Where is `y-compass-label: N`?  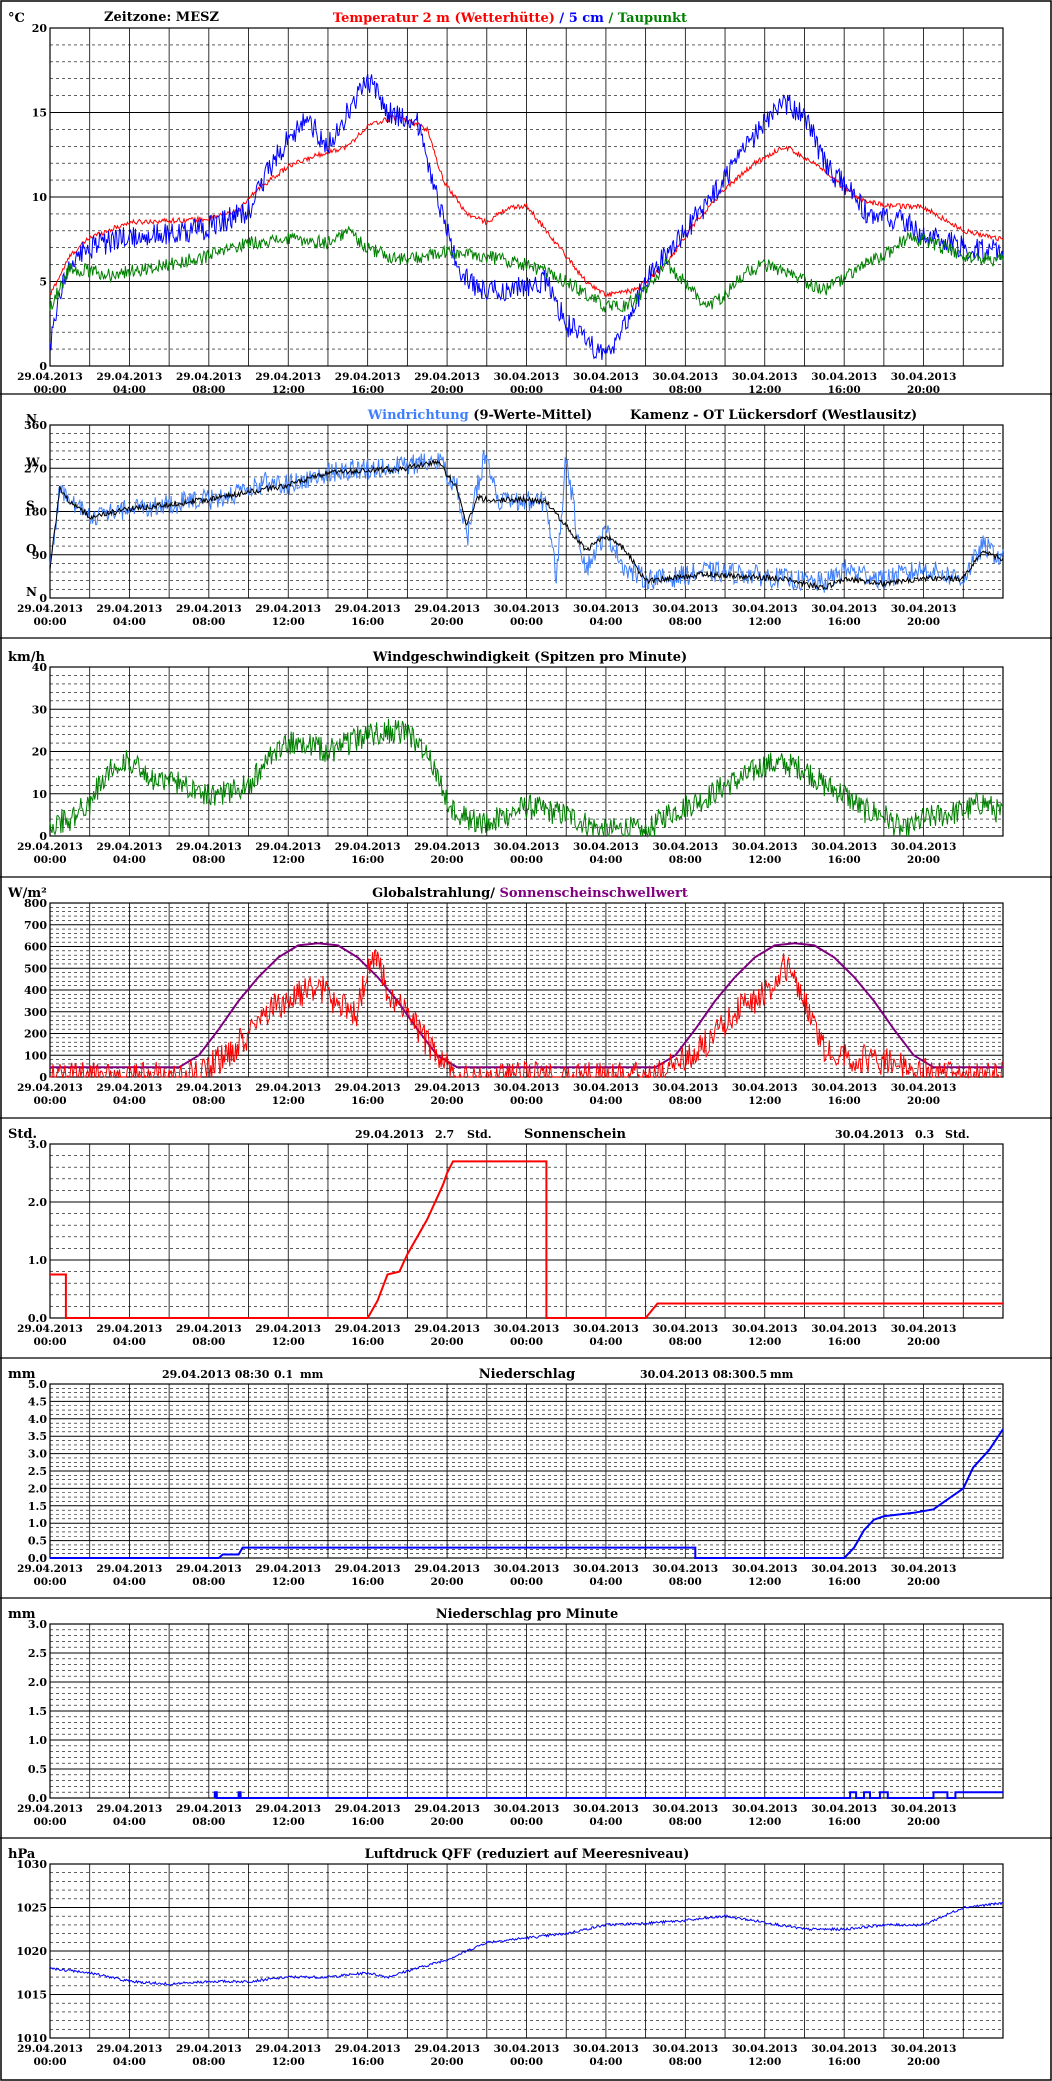
y-compass-label: N is located at coordinates (31, 592).